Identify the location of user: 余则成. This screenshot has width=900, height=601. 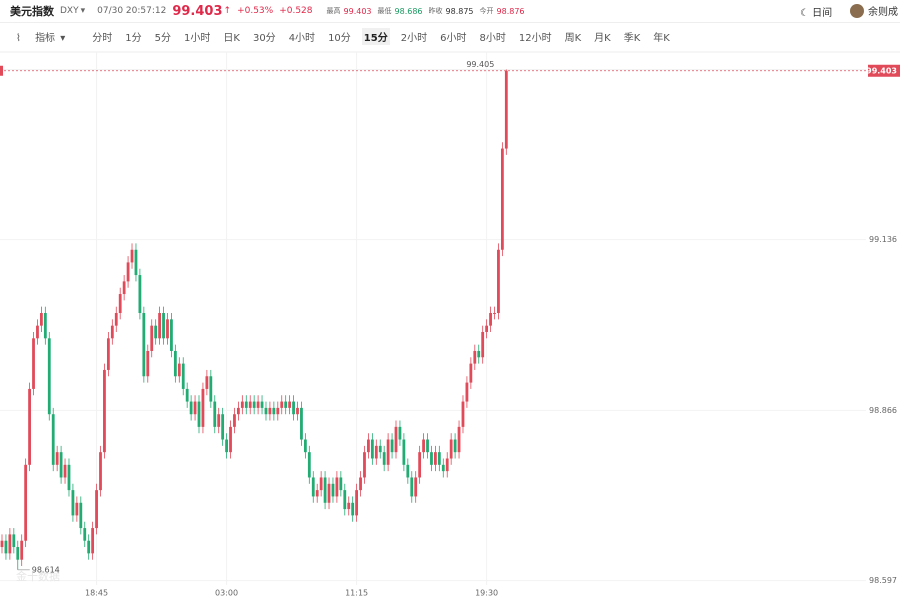
(874, 10).